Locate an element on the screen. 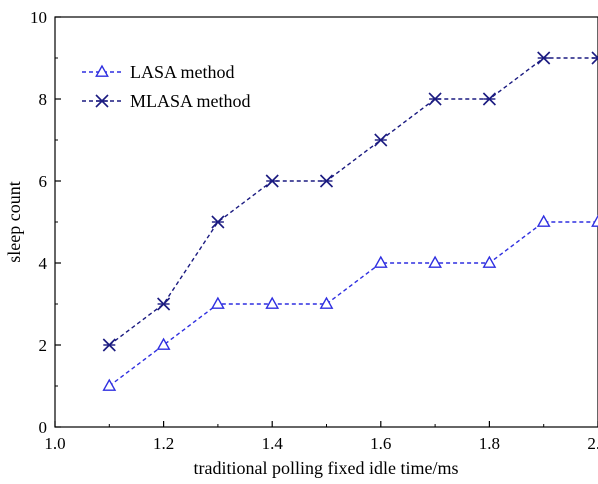 This screenshot has width=598, height=484. x-tick-label: 1.8 is located at coordinates (489, 443).